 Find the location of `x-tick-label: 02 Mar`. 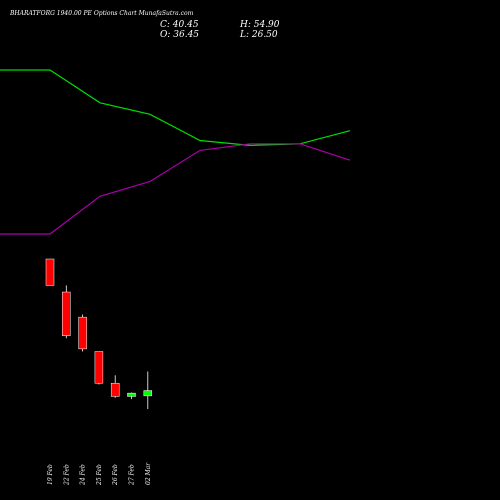

x-tick-label: 02 Mar is located at coordinates (148, 473).